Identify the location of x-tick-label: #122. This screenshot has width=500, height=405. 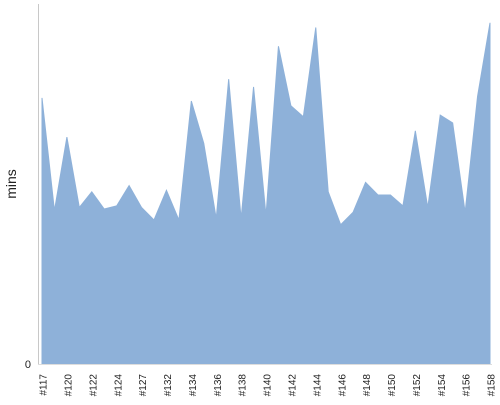
(93, 385).